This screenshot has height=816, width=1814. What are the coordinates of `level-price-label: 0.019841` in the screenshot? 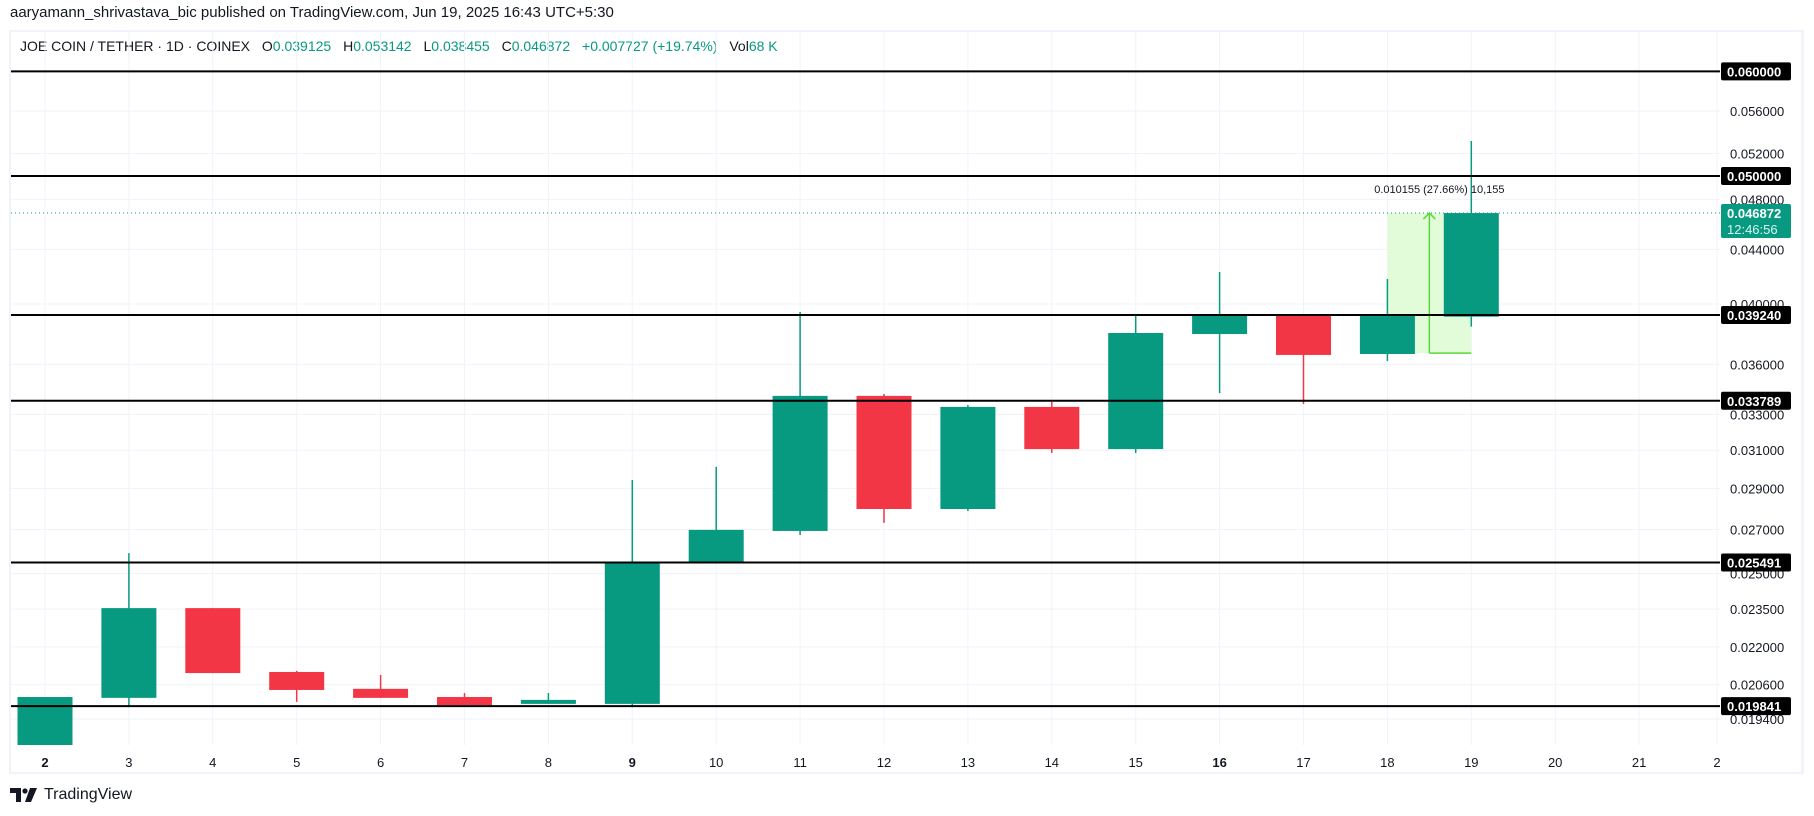 It's located at (1754, 706).